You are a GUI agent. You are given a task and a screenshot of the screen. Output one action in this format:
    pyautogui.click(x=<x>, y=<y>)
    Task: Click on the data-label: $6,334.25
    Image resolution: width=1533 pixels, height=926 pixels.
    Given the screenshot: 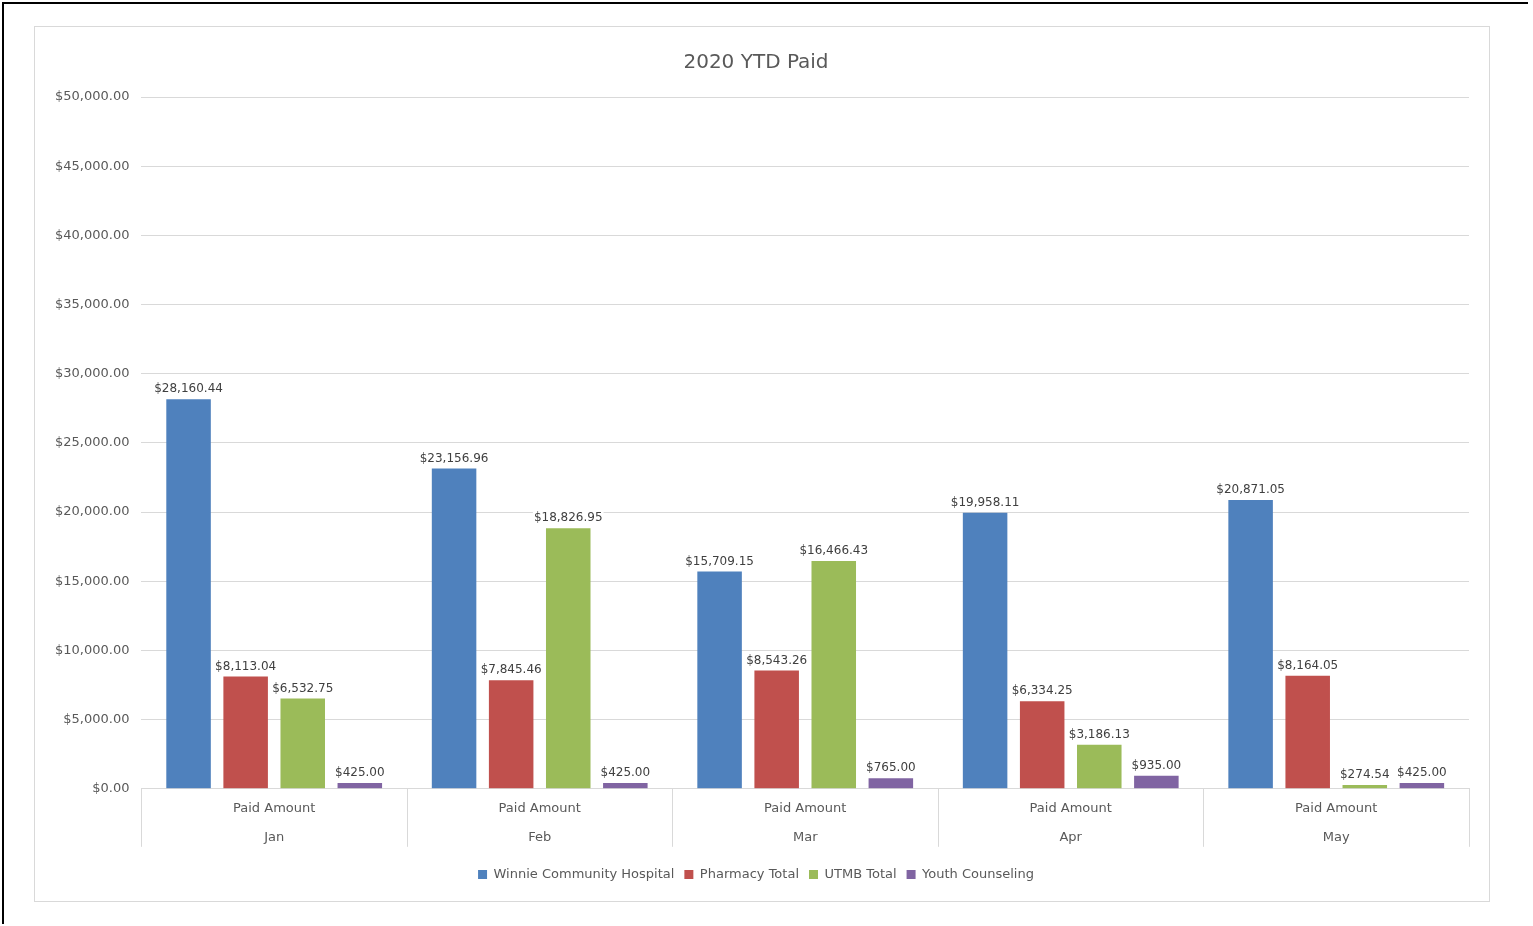 What is the action you would take?
    pyautogui.click(x=1042, y=690)
    